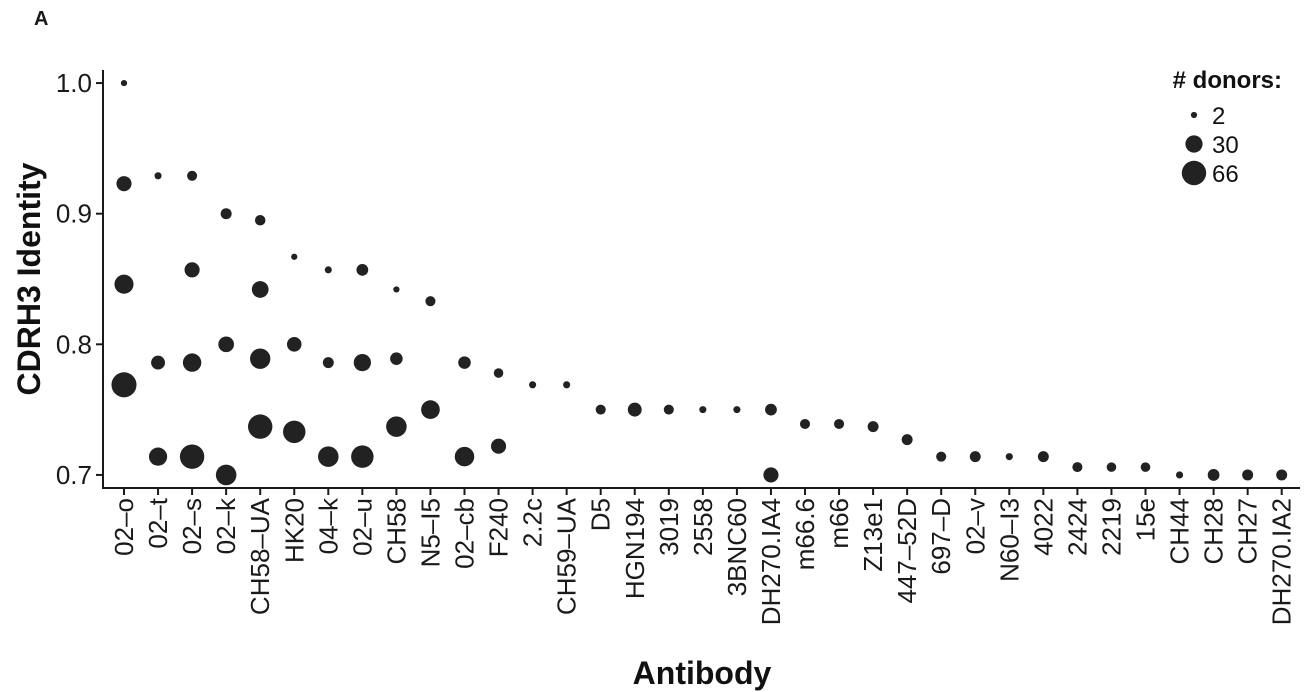 The height and width of the screenshot is (692, 1309). Describe the element at coordinates (873, 535) in the screenshot. I see `x-tick-label: Z13e1` at that location.